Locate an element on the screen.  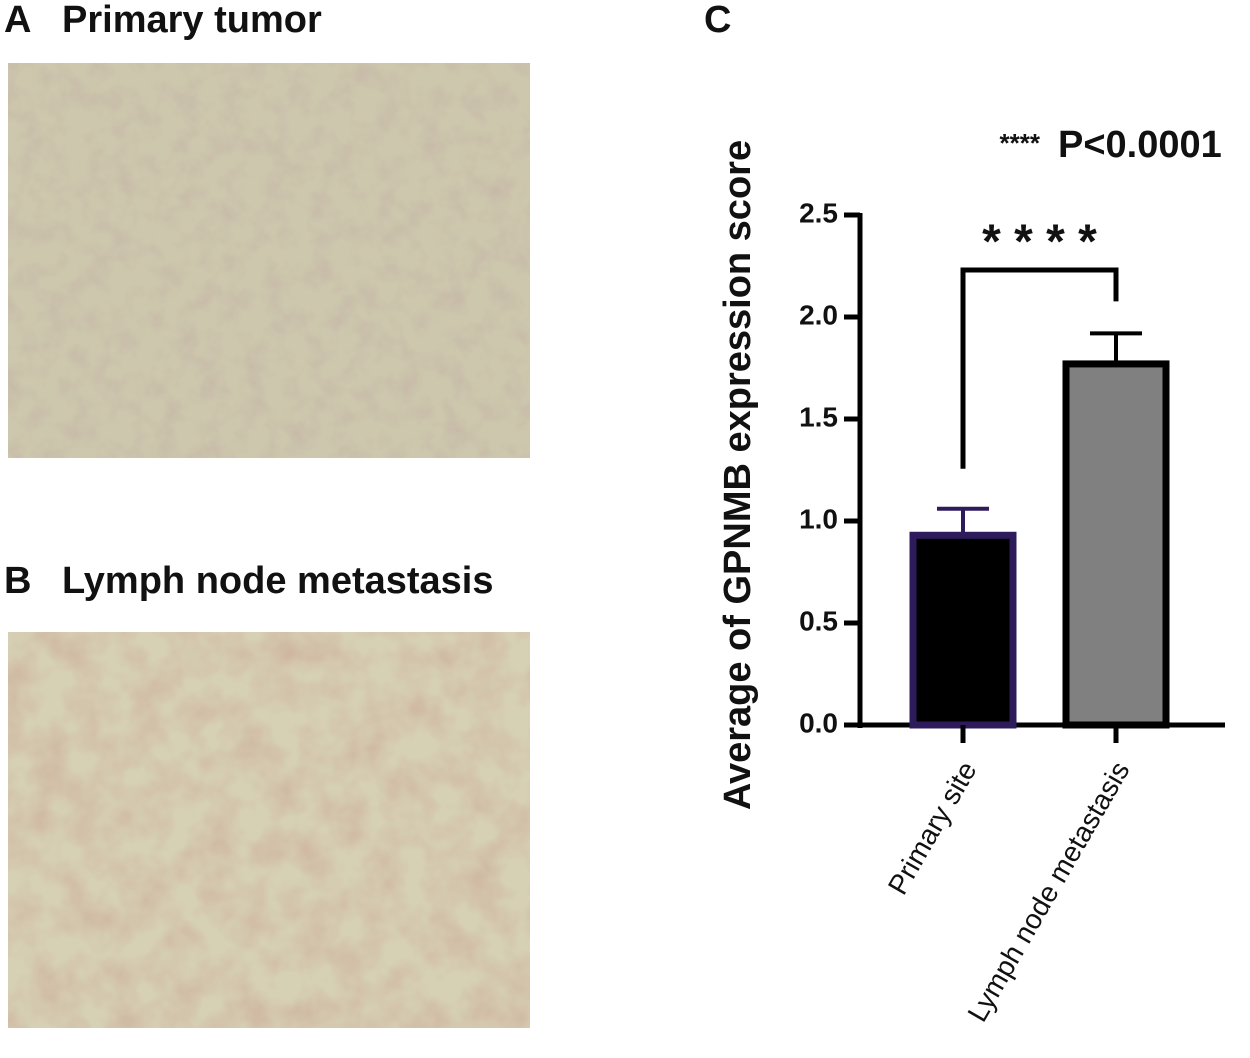
panel-title: Lymph node metastasis is located at coordinates (278, 581).